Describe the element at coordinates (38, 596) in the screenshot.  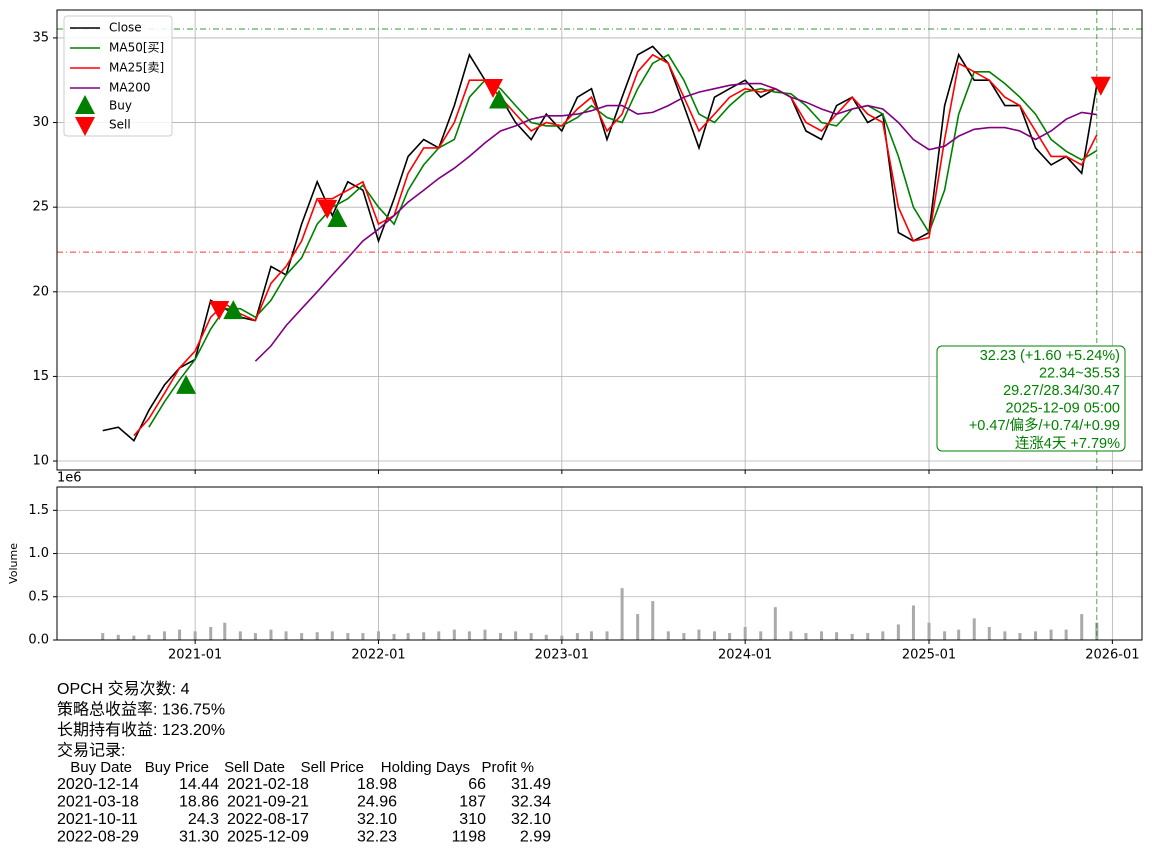
I see `y-tick-label: 0.5` at that location.